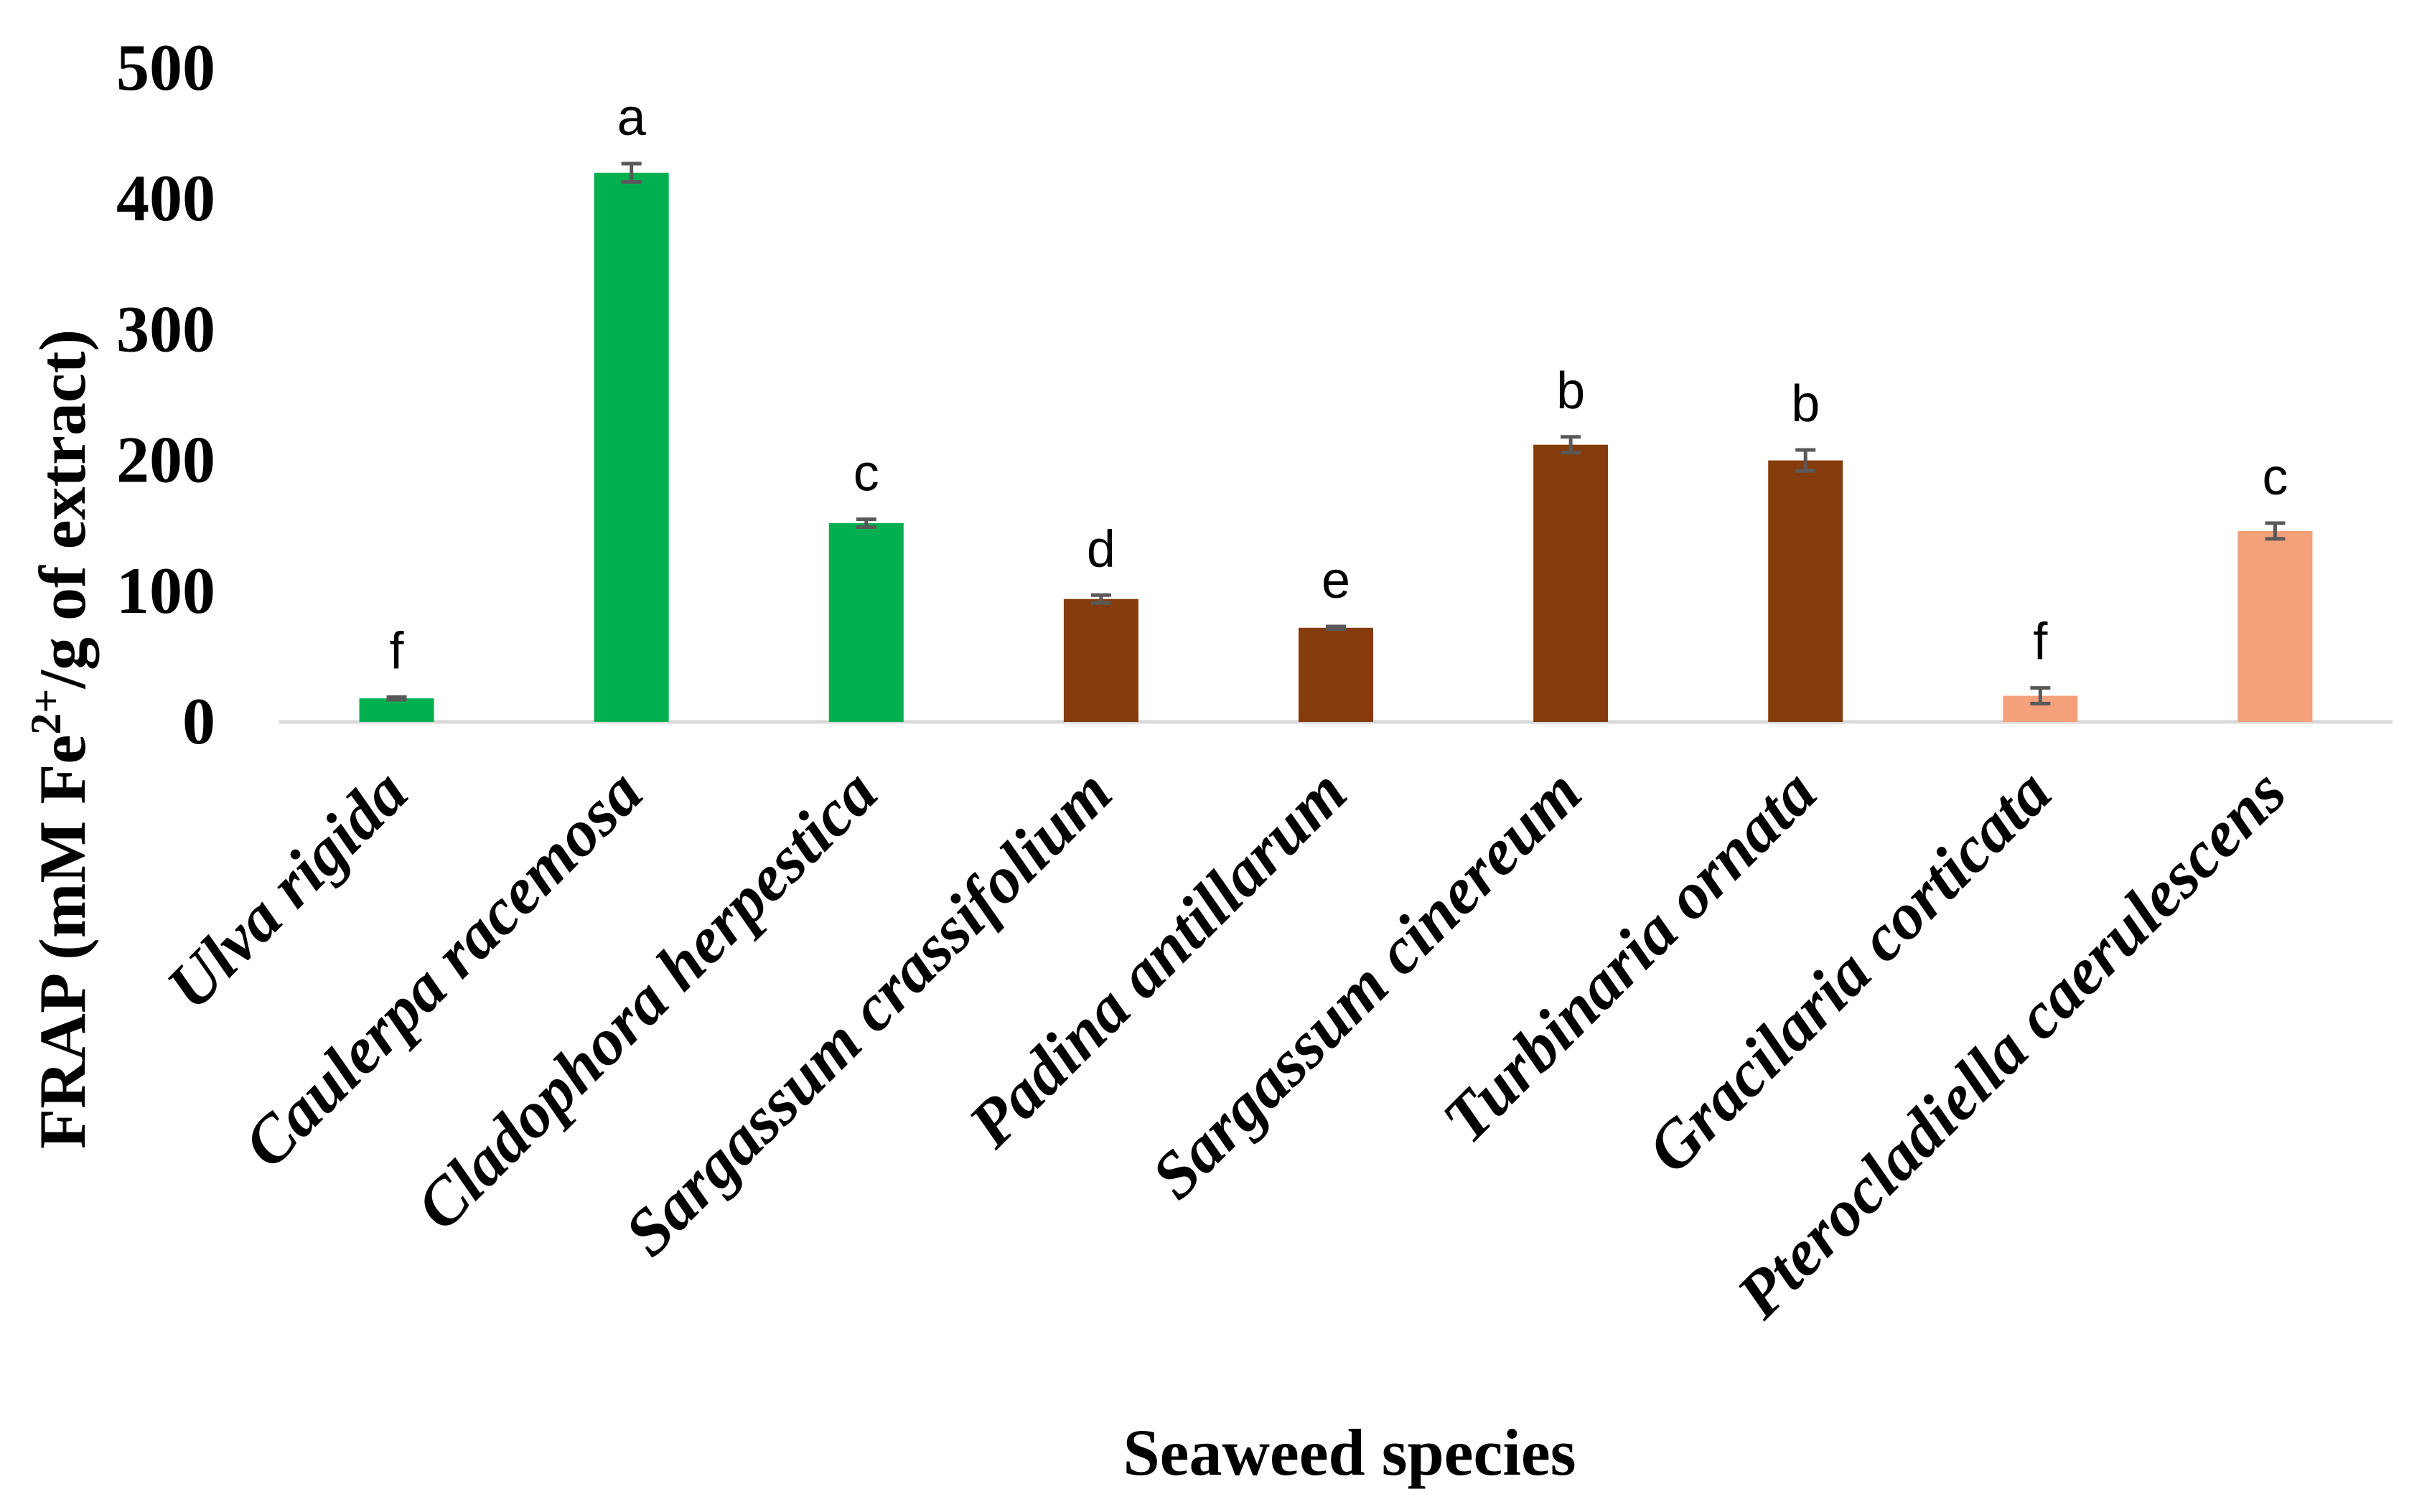  Describe the element at coordinates (62, 942) in the screenshot. I see `y-axis-title-main: FRAP (mM Fe` at that location.